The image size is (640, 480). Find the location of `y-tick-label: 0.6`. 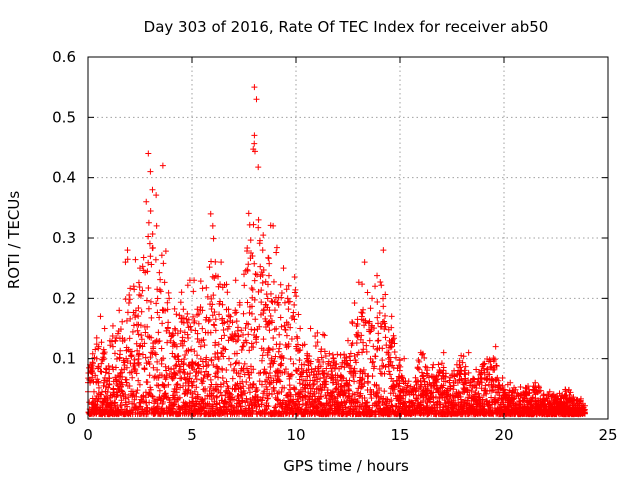

y-tick-label: 0.6 is located at coordinates (64, 57).